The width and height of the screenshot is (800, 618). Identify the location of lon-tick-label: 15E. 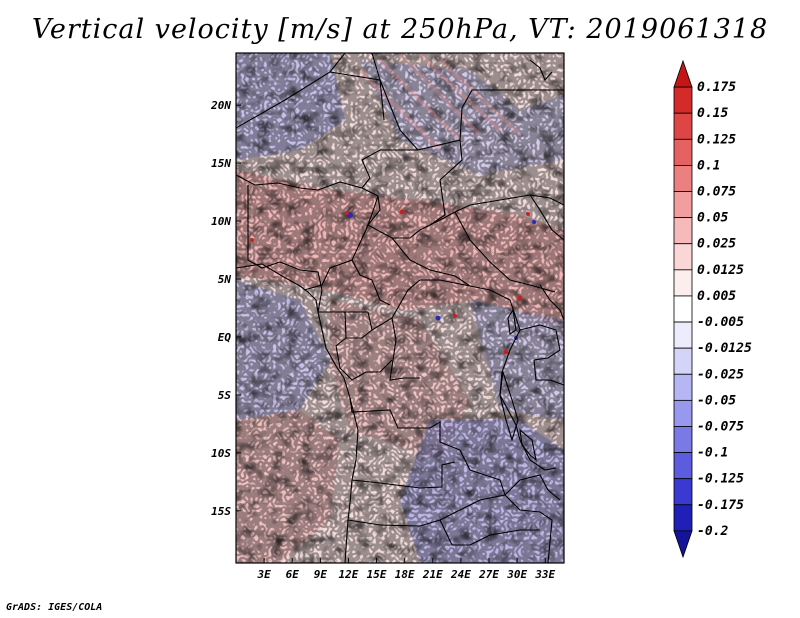
(377, 574).